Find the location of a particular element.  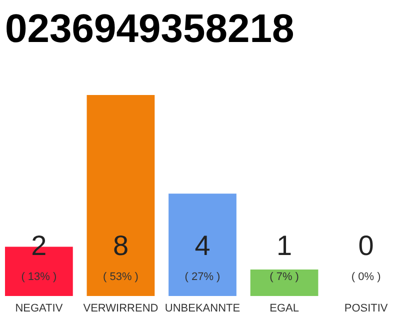

data-label: ( 0% ) is located at coordinates (366, 277).